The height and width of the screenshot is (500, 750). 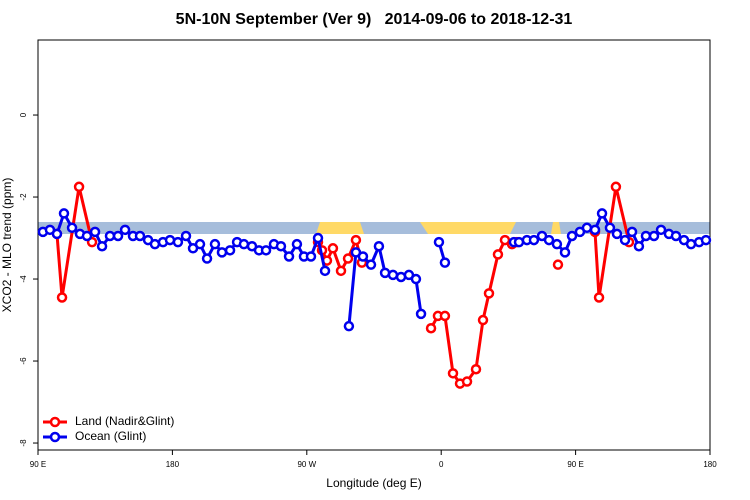 I want to click on y-tick-label: -2, so click(x=23, y=197).